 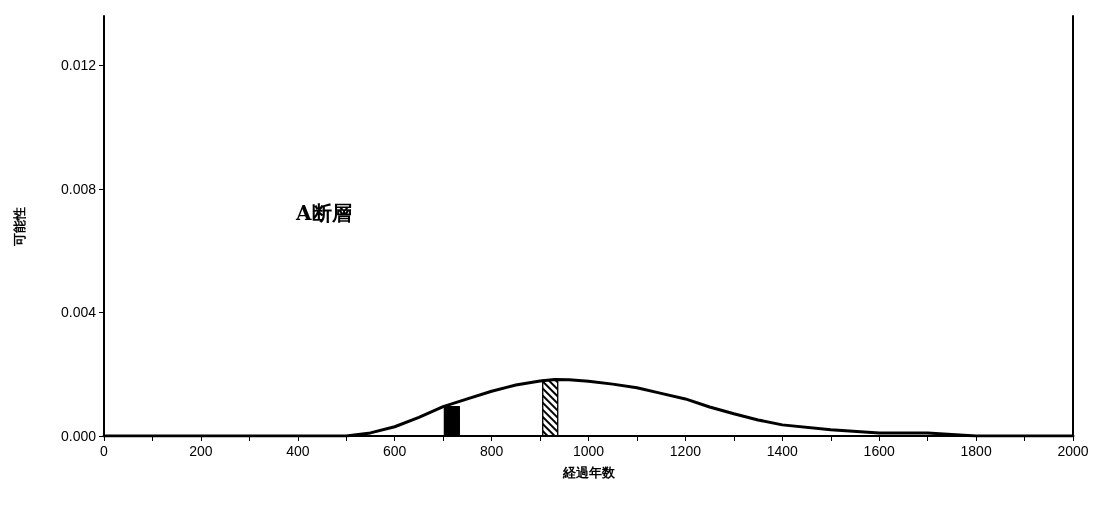 What do you see at coordinates (1073, 451) in the screenshot?
I see `x-tick-label: 2000` at bounding box center [1073, 451].